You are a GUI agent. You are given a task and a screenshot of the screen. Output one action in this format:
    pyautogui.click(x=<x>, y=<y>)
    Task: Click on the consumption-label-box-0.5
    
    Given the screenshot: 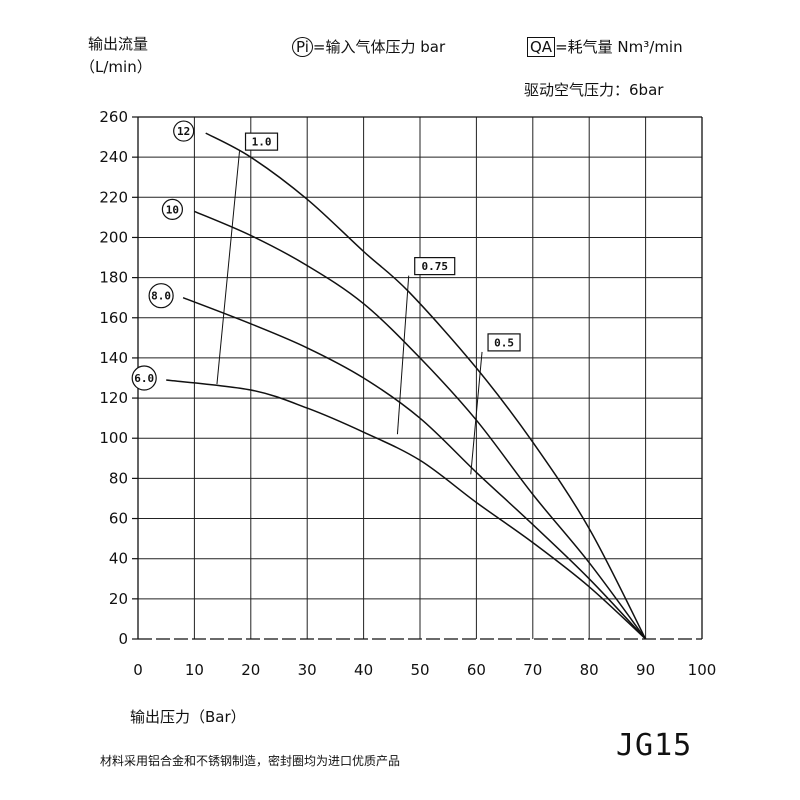 What is the action you would take?
    pyautogui.click(x=504, y=342)
    